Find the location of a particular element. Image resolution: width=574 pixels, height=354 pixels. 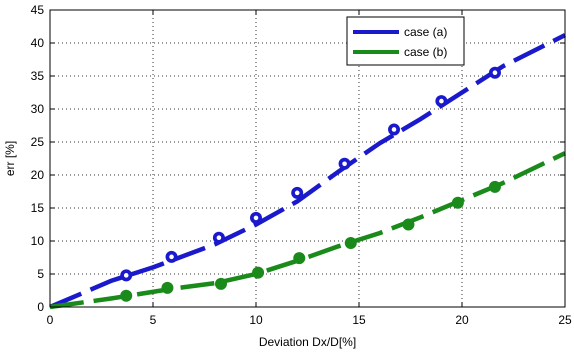

legend: case (a) case (b) is located at coordinates (405, 41).